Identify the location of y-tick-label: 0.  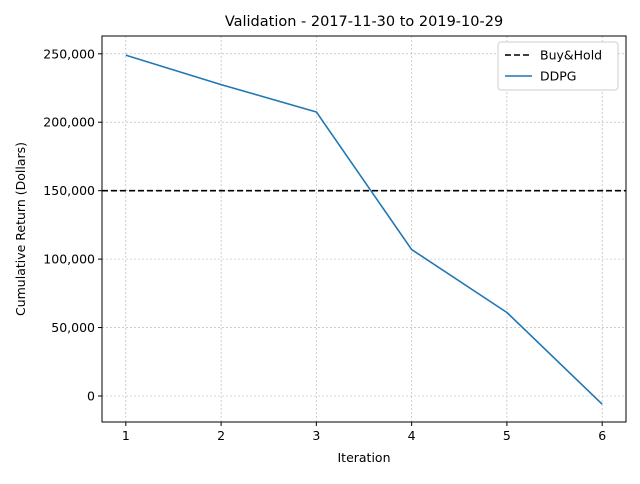
(91, 395).